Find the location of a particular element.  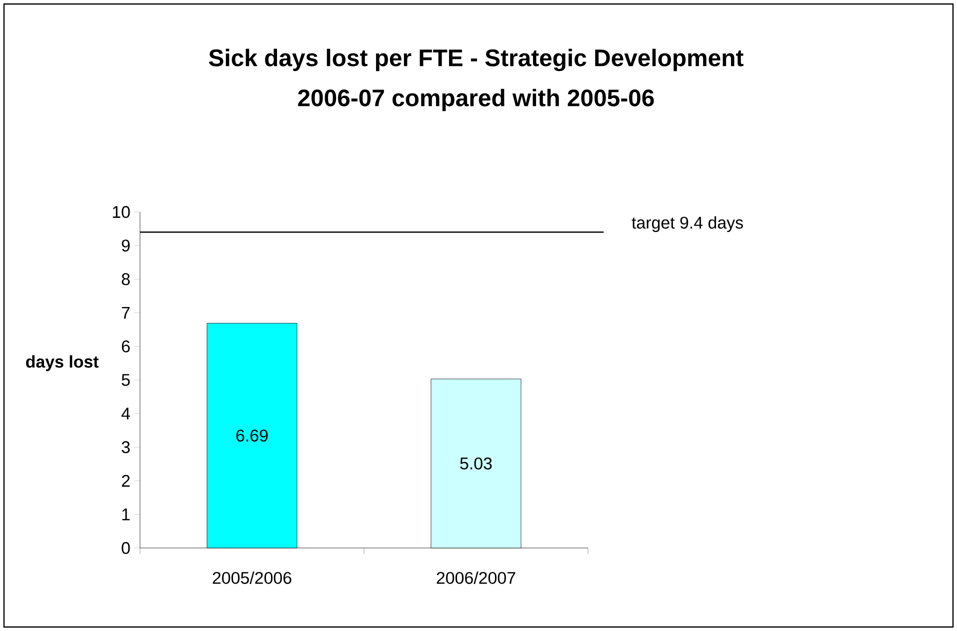

y-tick-label: 5 is located at coordinates (126, 380).